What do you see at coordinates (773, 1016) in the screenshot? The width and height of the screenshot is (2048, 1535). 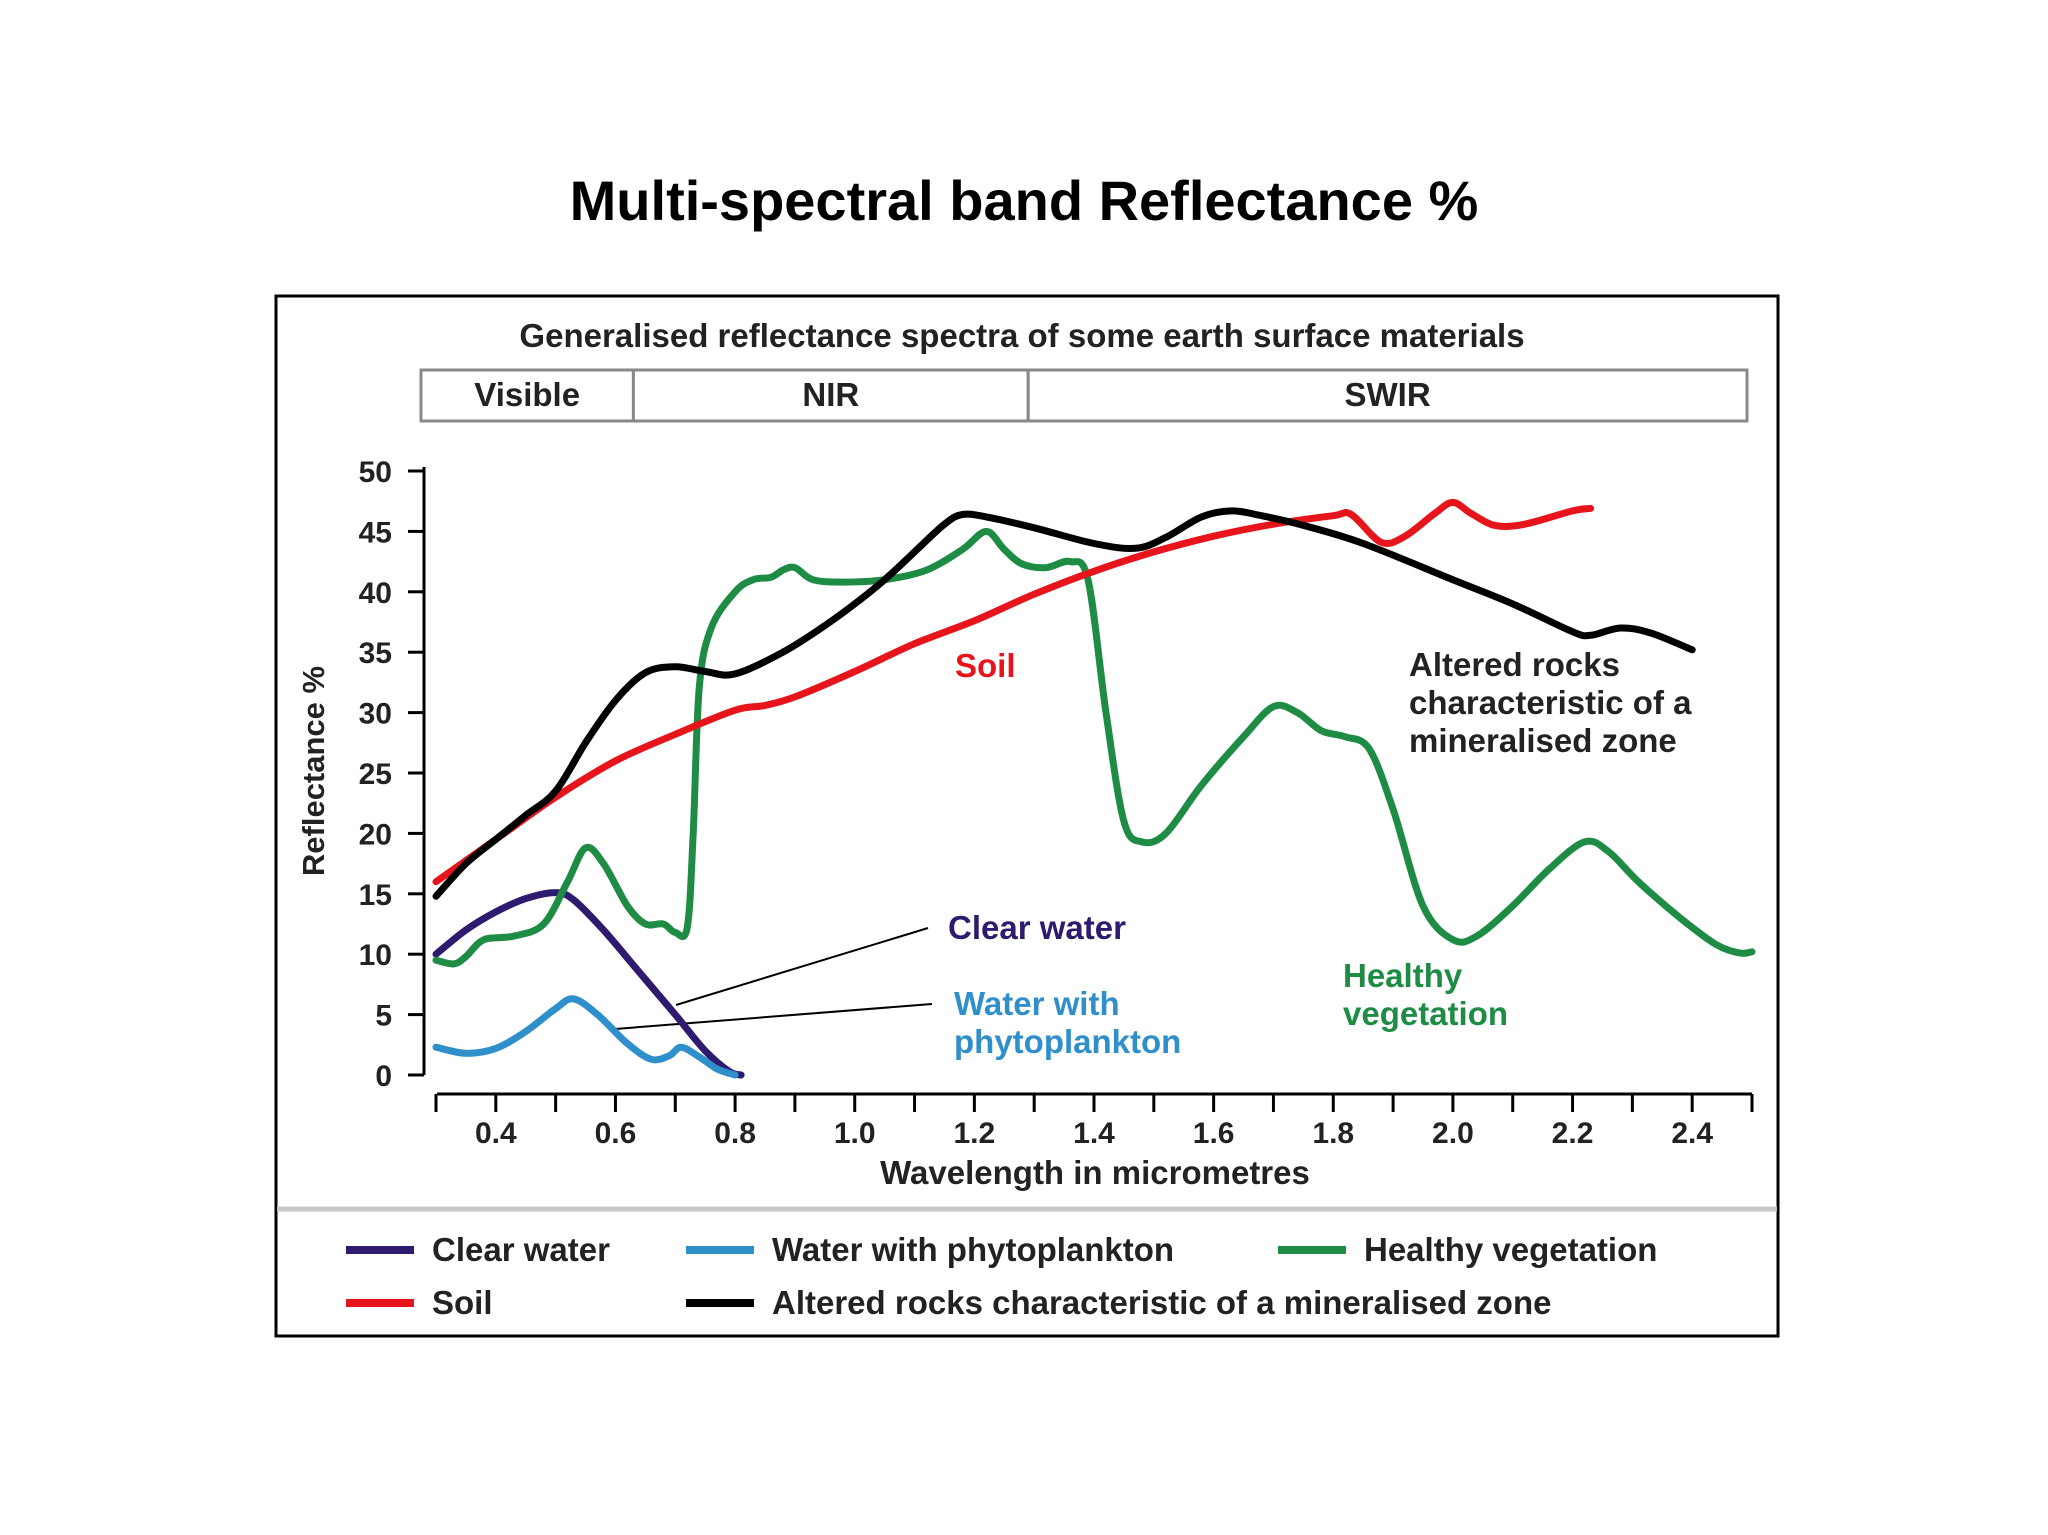 I see `phyto-leader` at bounding box center [773, 1016].